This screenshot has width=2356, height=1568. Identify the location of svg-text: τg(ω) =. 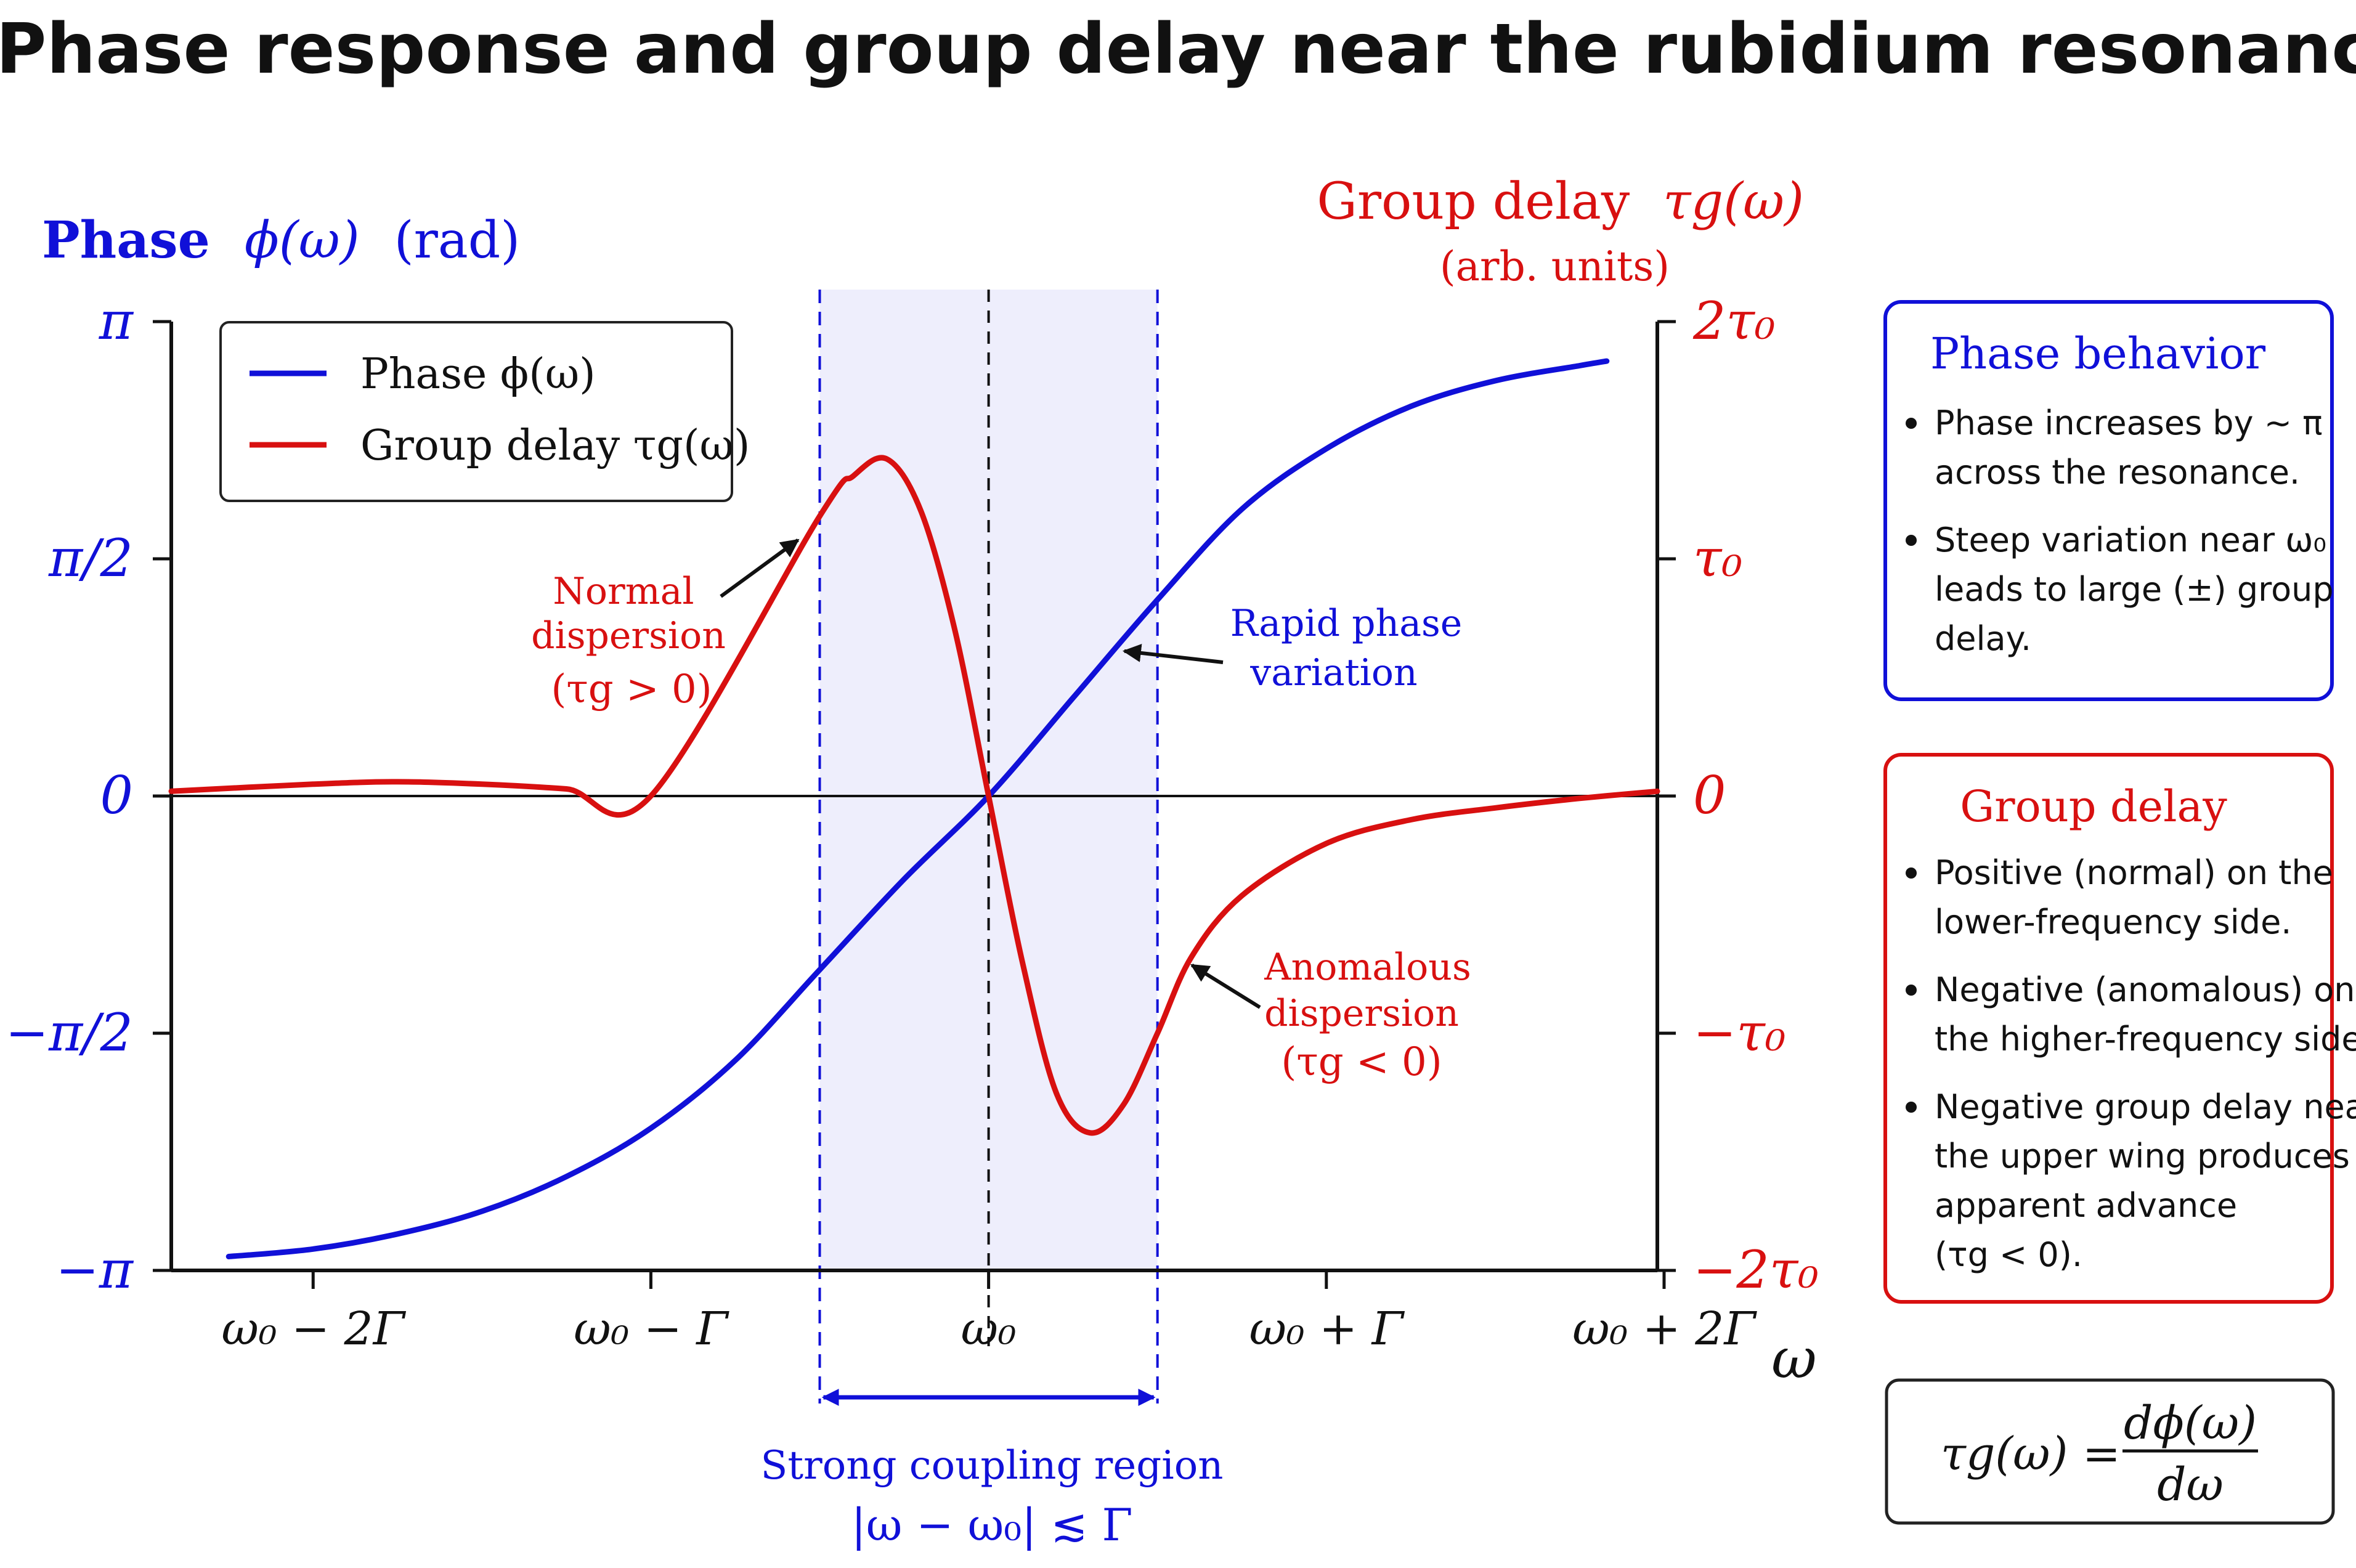
(2031, 1454).